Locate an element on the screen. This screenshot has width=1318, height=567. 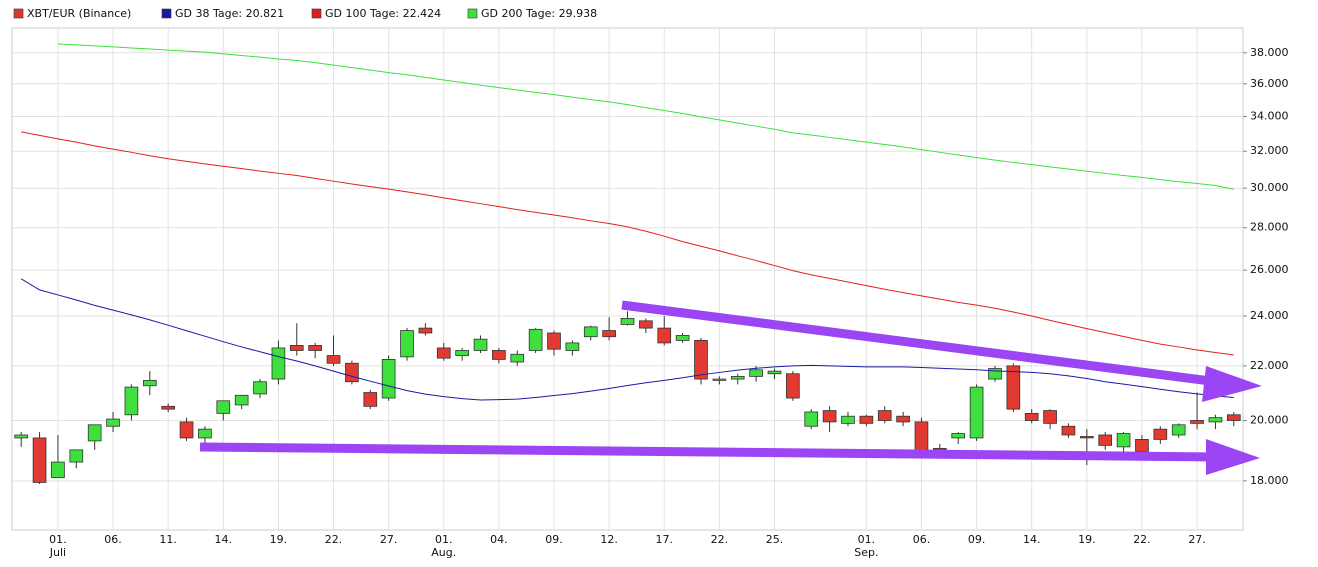
x-group-label: Juli is located at coordinates (57, 552).